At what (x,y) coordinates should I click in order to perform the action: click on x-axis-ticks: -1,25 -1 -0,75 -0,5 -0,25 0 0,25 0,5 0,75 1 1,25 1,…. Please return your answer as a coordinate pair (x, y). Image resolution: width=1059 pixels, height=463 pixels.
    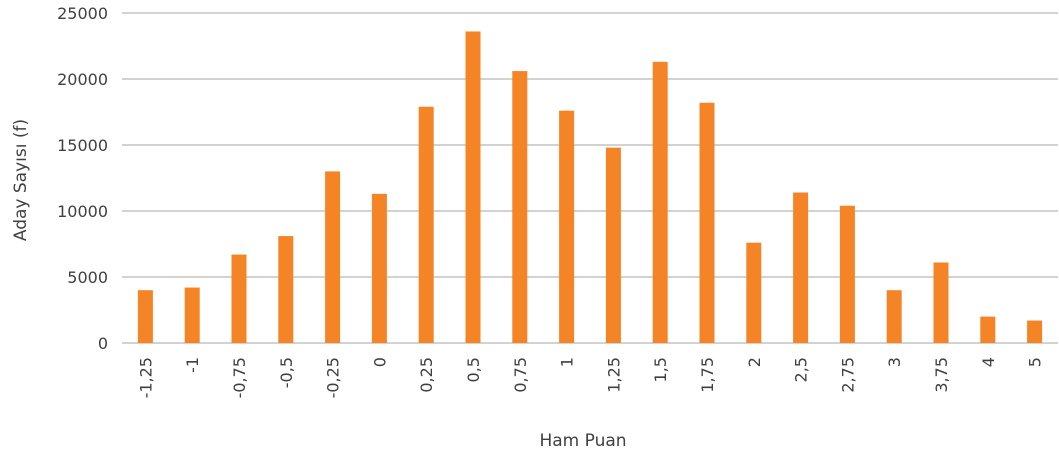
    Looking at the image, I should click on (590, 377).